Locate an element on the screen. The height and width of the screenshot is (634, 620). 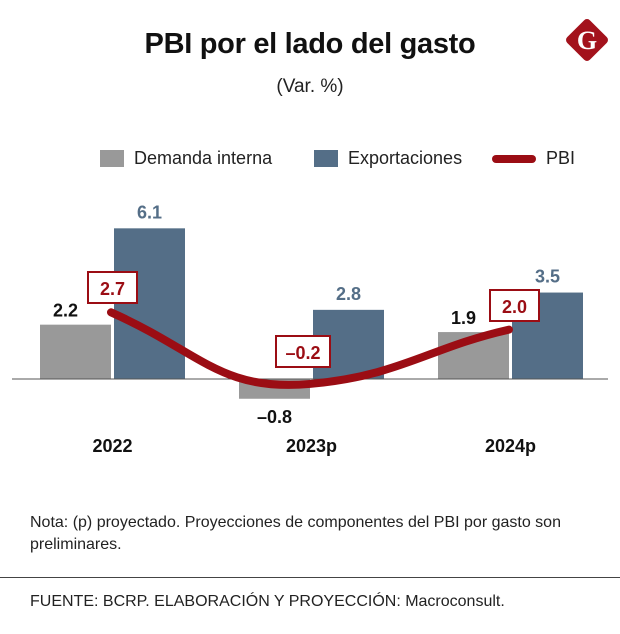
x-tick-label: 2022 is located at coordinates (112, 446).